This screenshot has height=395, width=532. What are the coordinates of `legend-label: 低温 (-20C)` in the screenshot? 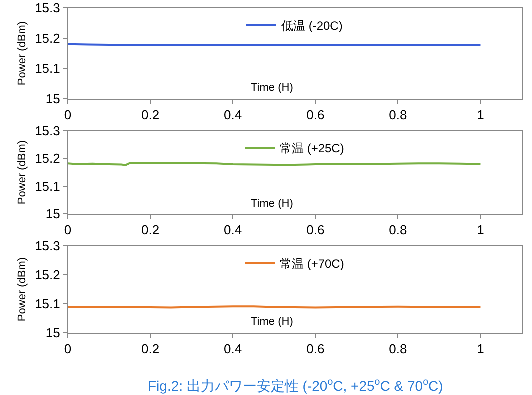 It's located at (312, 25).